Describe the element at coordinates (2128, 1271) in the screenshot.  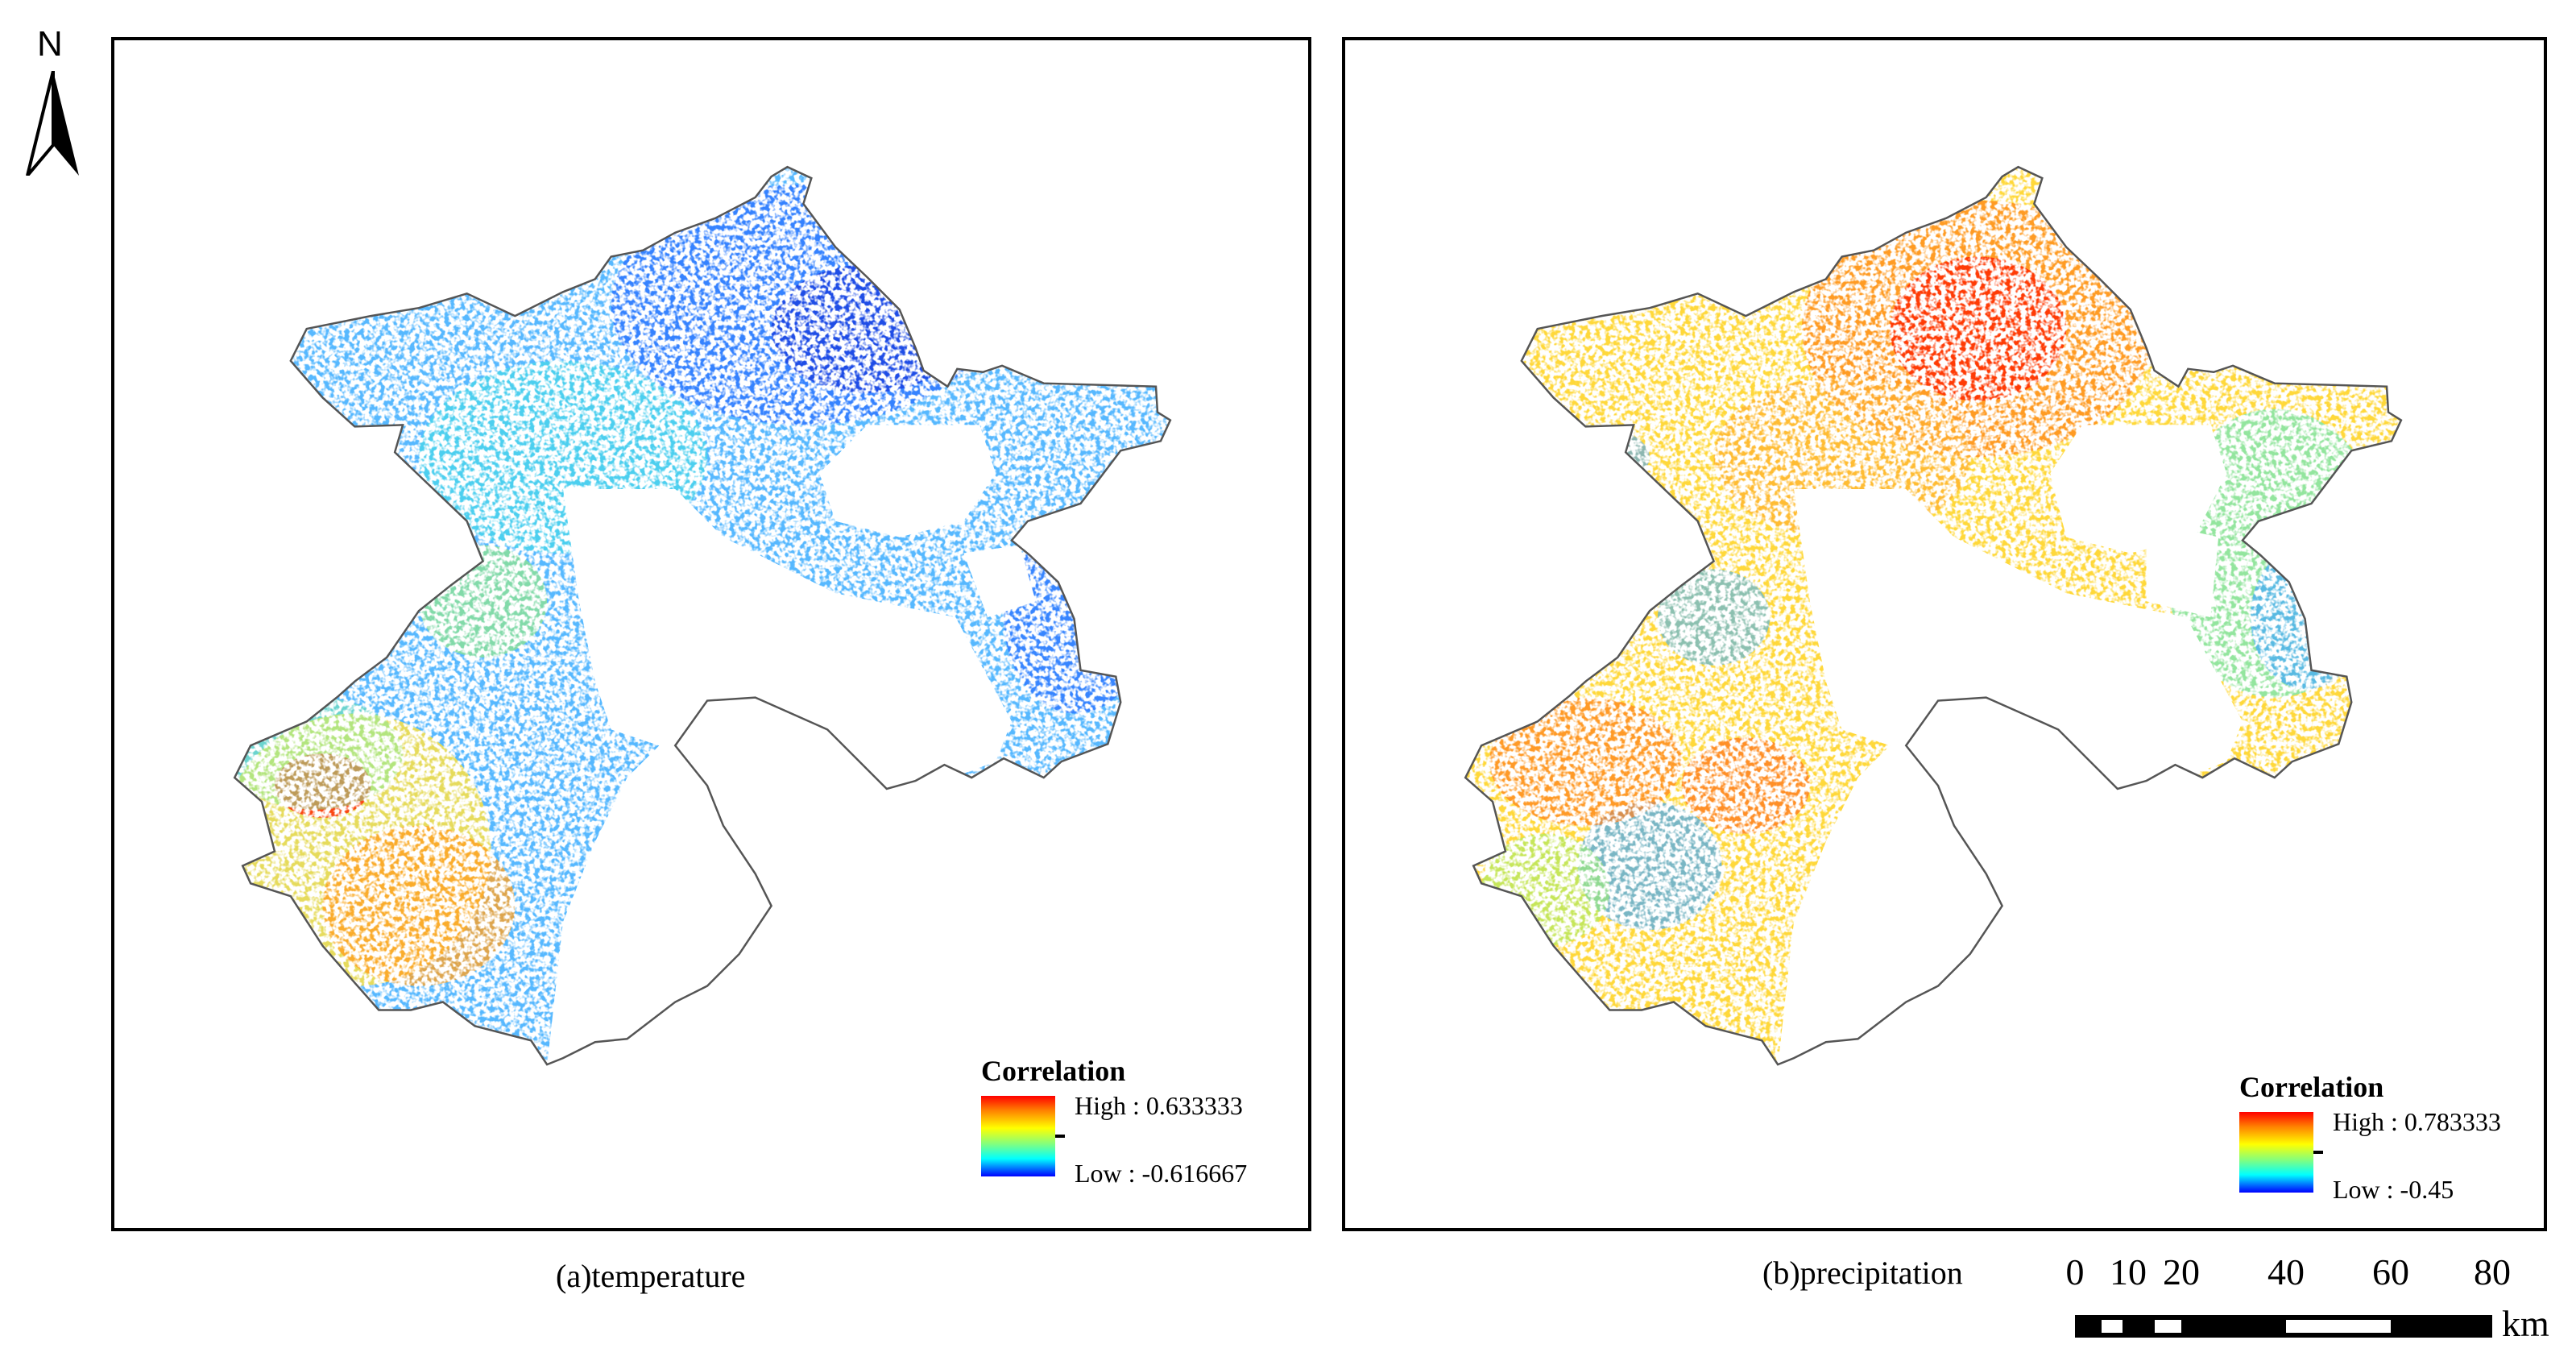
I see `scale-tick-10: 10` at that location.